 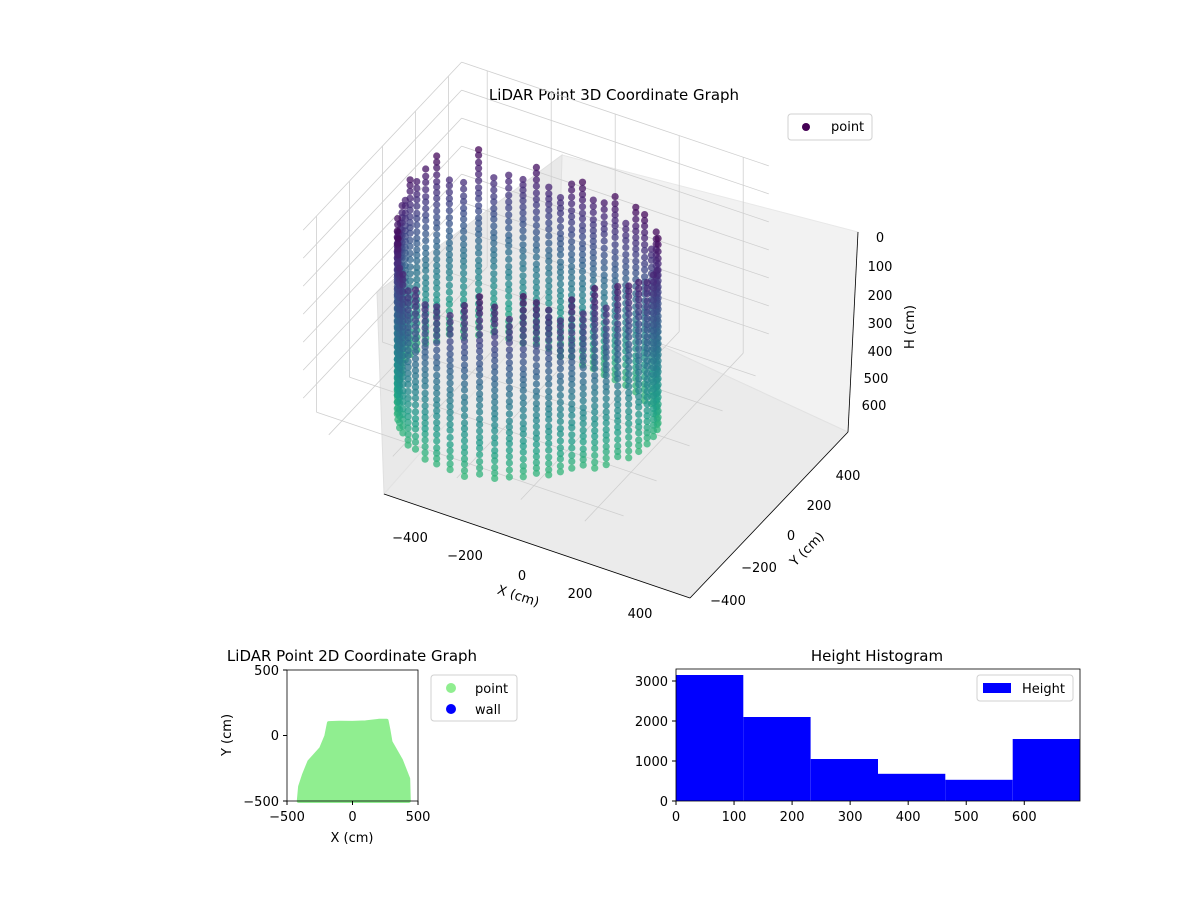 What do you see at coordinates (1024, 817) in the screenshot?
I see `x-tick-label: 600` at bounding box center [1024, 817].